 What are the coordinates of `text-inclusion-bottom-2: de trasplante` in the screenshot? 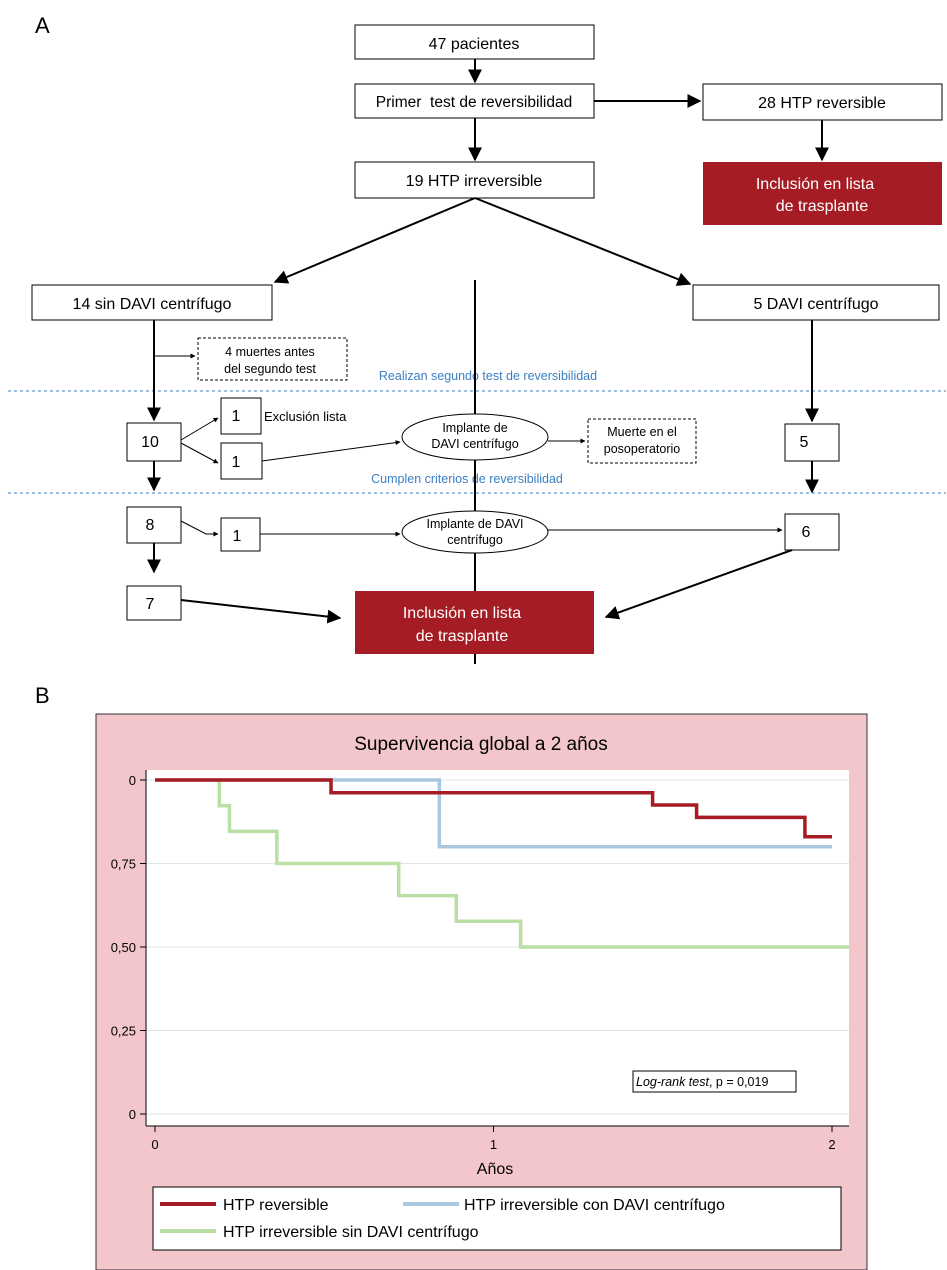 It's located at (462, 636).